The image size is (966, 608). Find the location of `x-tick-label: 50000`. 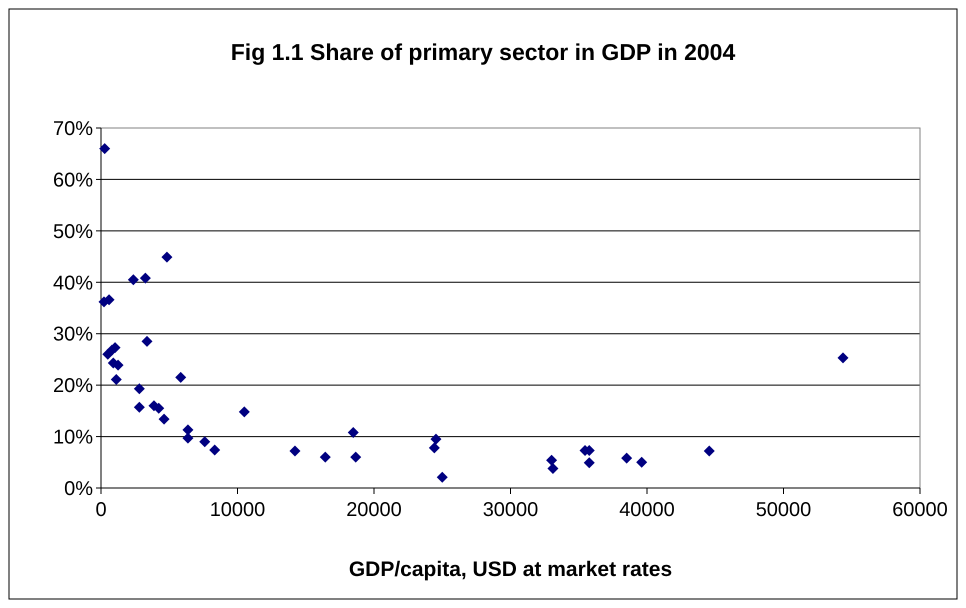

x-tick-label: 50000 is located at coordinates (784, 510).